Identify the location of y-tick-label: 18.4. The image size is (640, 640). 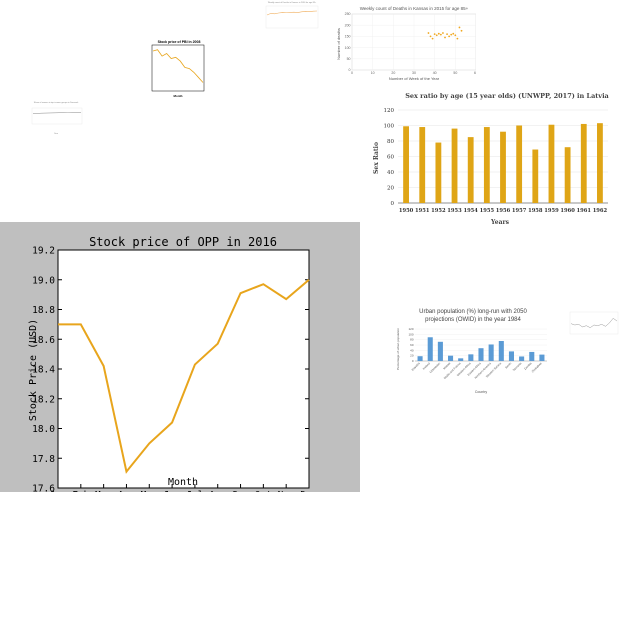
(43, 370).